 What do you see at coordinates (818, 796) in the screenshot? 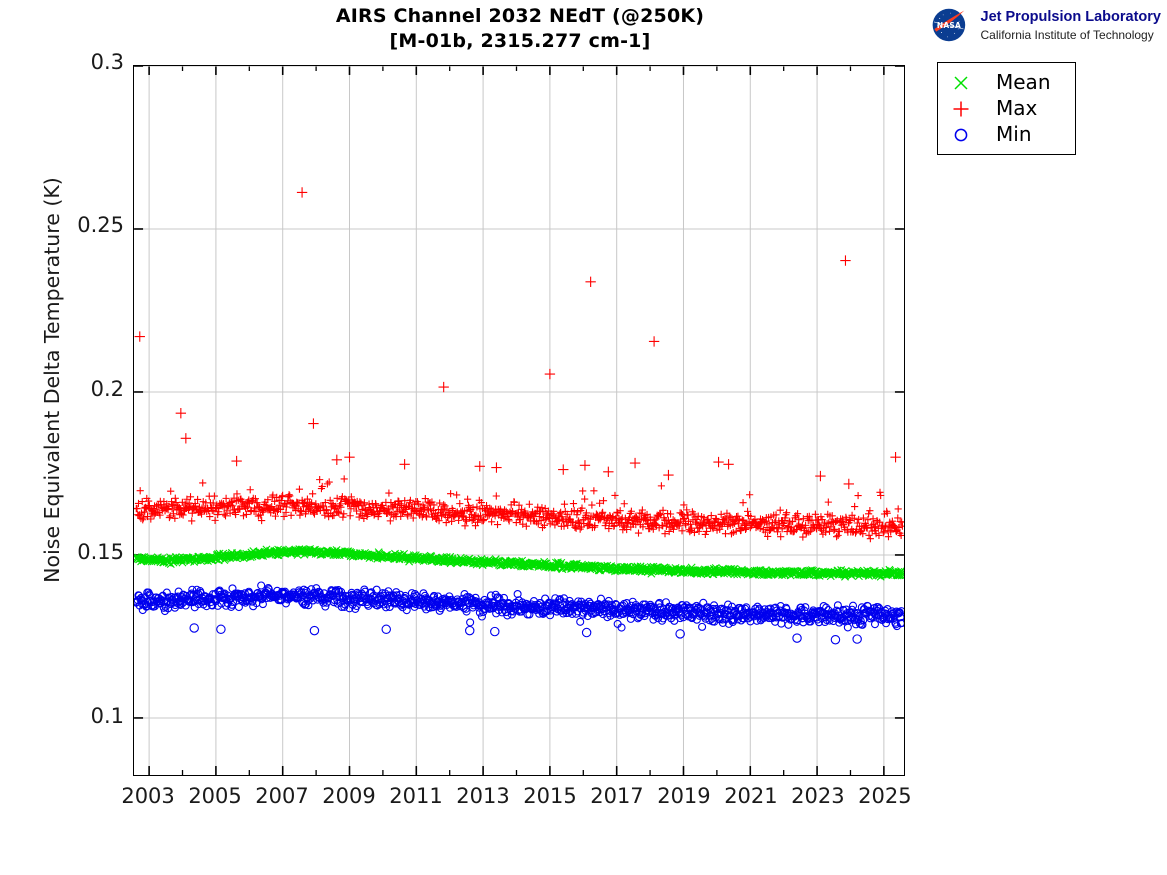
I see `x-tick-label: 2023` at bounding box center [818, 796].